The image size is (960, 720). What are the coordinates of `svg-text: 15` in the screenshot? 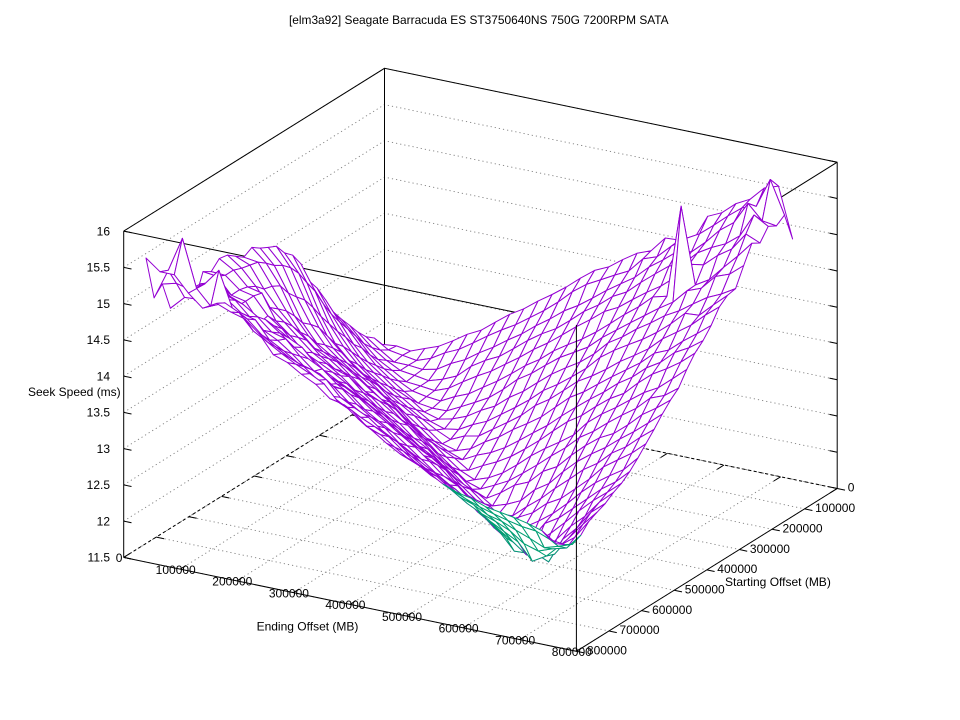 It's located at (104, 304).